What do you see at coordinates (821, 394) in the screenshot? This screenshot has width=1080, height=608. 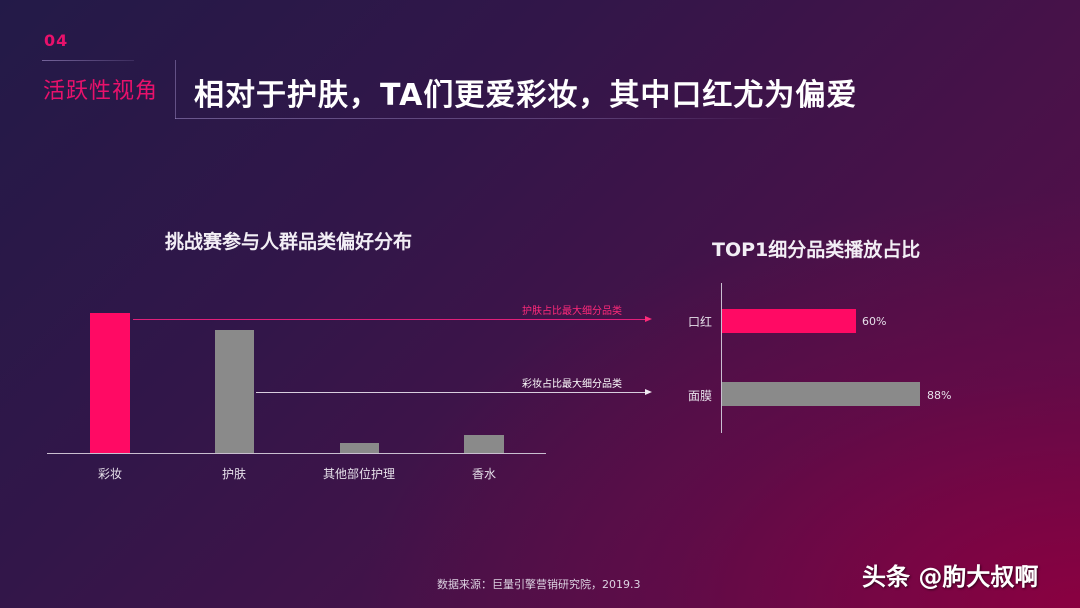 I see `hbar-mask` at bounding box center [821, 394].